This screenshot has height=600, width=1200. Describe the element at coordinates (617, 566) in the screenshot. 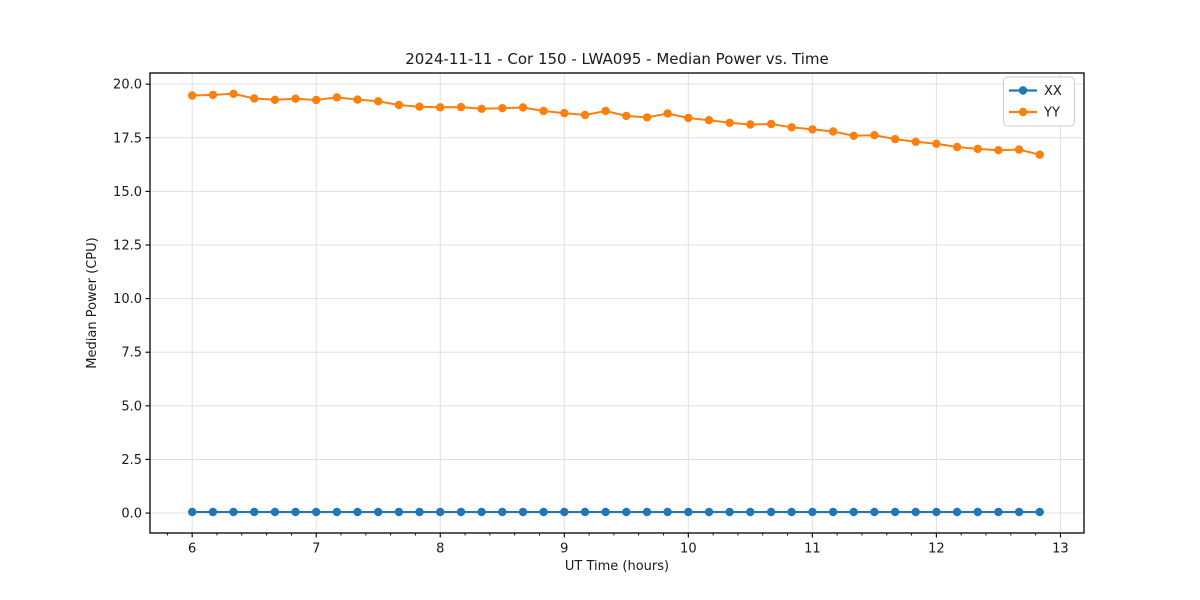

I see `x-axis-label: UT Time (hours)` at that location.